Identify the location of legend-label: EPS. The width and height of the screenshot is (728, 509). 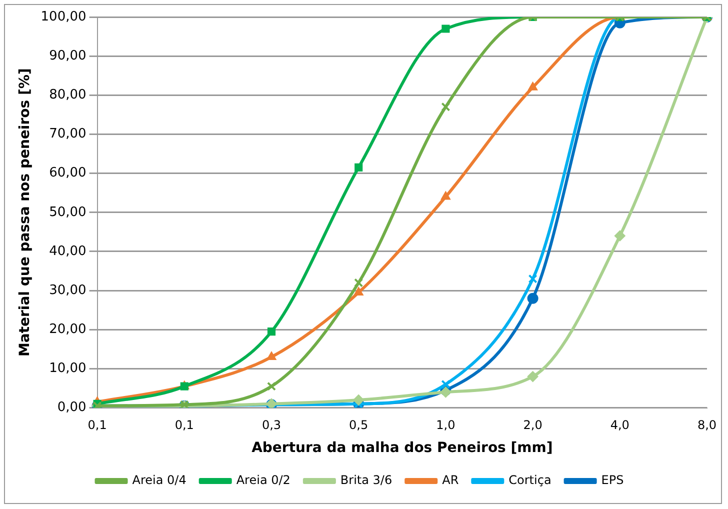
(612, 480).